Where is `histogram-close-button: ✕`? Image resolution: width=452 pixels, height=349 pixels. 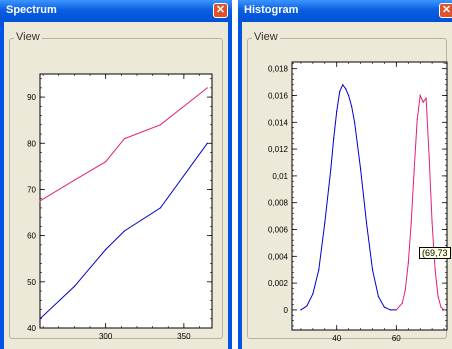
histogram-close-button: ✕ is located at coordinates (445, 10).